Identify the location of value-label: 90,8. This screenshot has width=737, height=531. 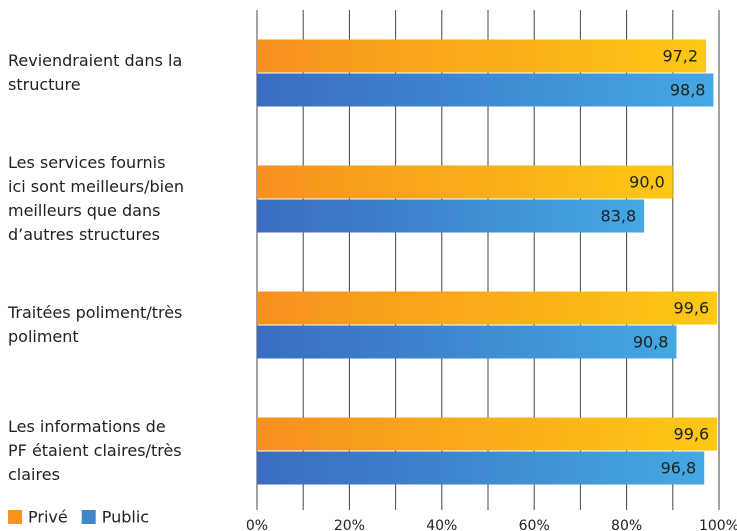
(651, 342).